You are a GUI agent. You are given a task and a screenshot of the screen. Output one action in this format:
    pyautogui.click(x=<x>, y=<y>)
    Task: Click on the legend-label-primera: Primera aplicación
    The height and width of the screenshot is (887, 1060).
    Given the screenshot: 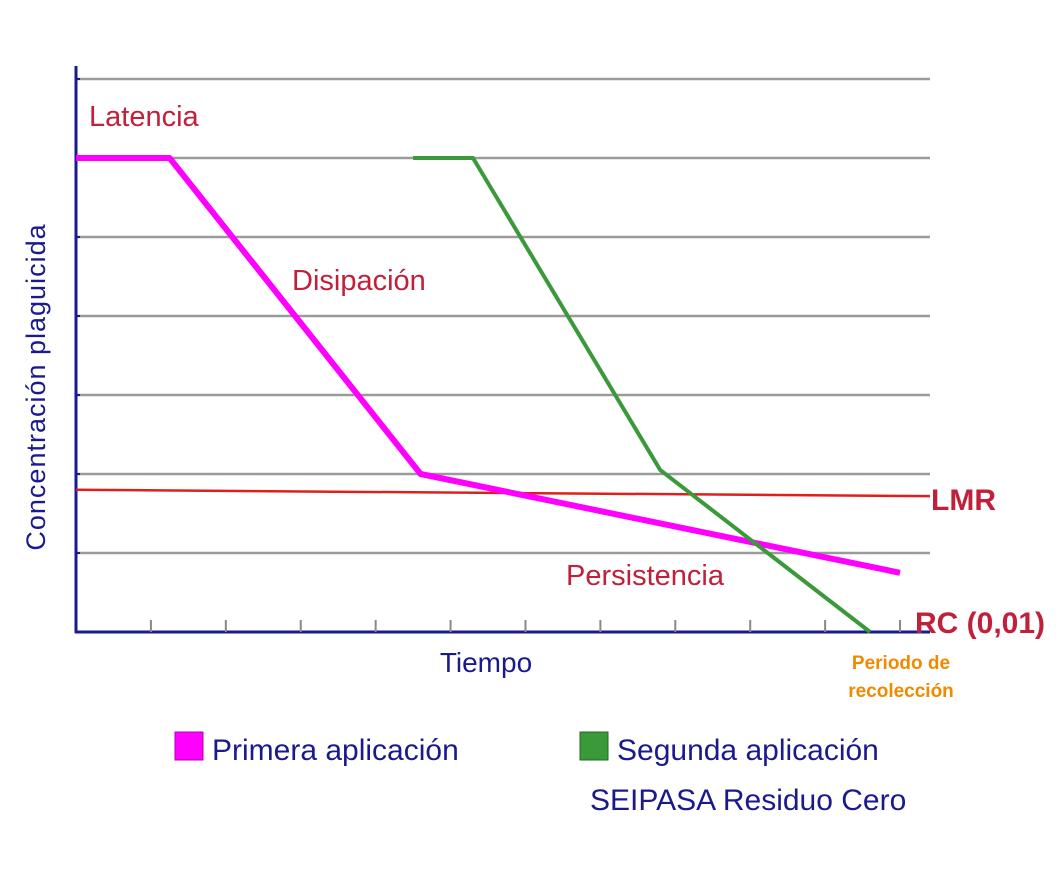 What is the action you would take?
    pyautogui.click(x=335, y=750)
    